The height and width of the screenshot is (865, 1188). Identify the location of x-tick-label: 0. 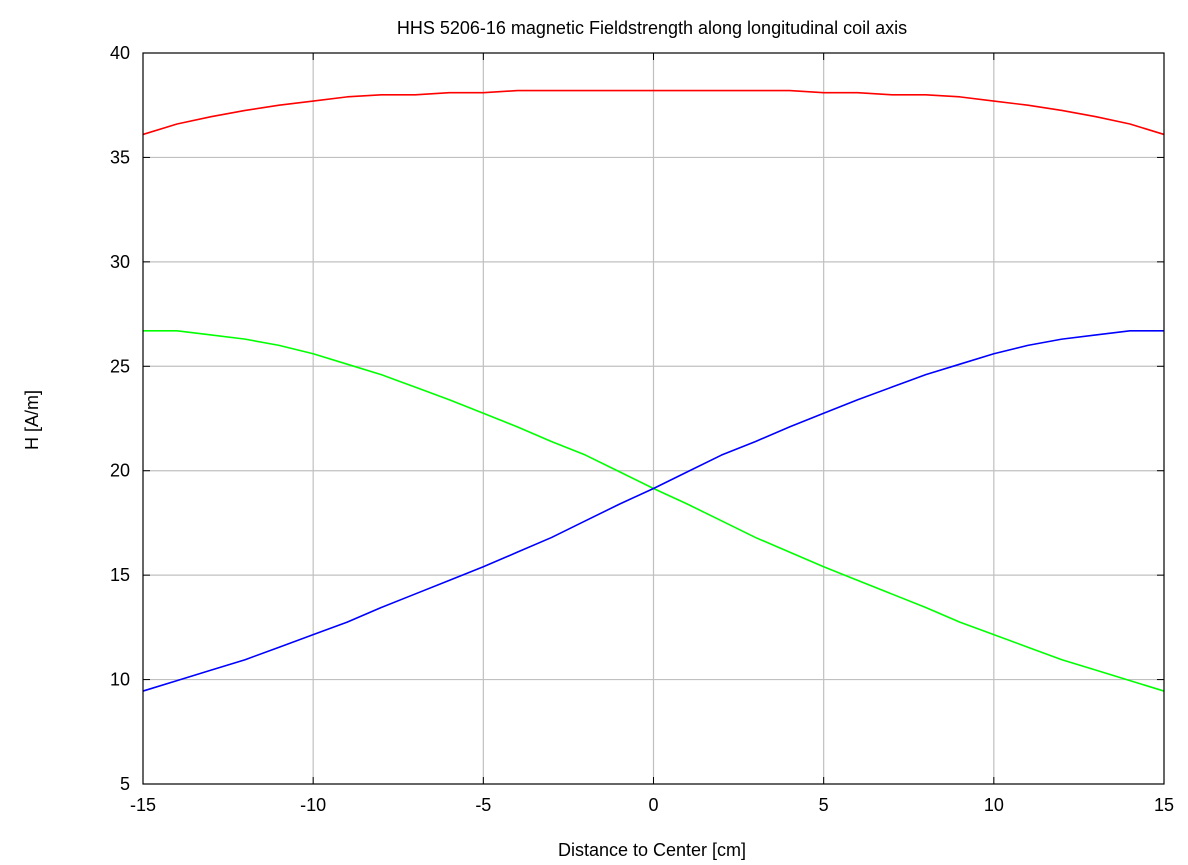
(653, 805).